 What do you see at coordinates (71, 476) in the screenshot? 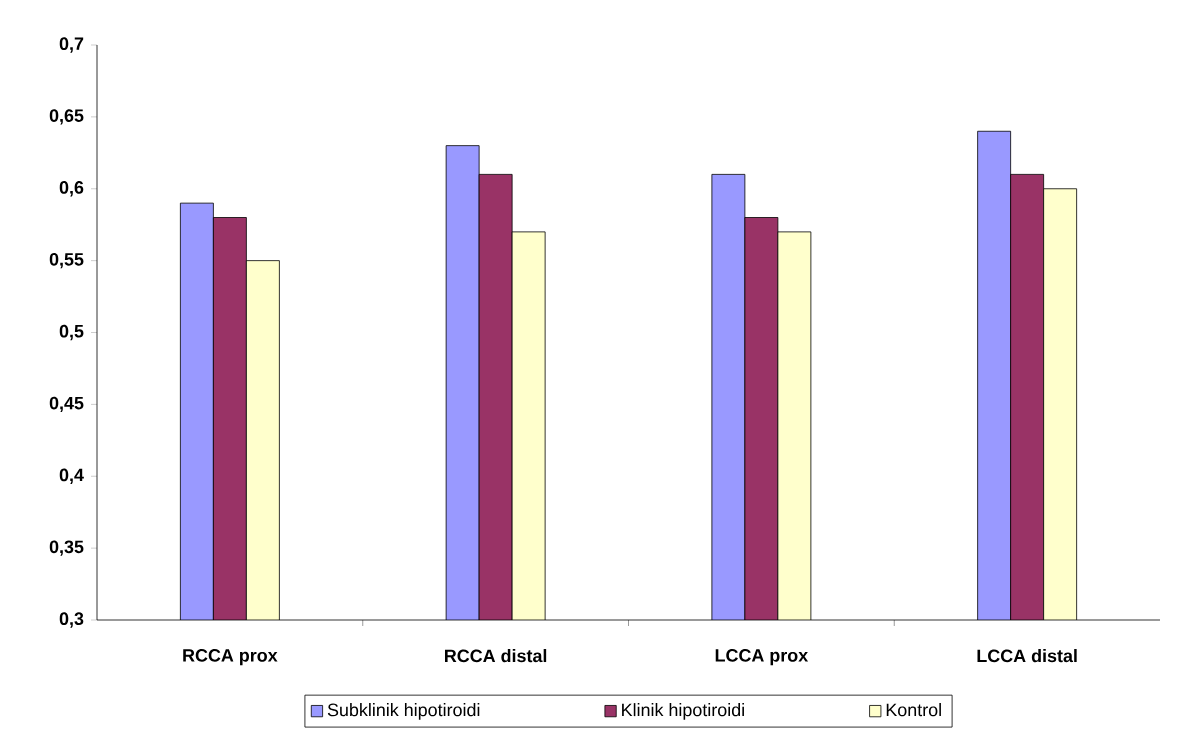
I see `y-tick-label: 0,4` at bounding box center [71, 476].